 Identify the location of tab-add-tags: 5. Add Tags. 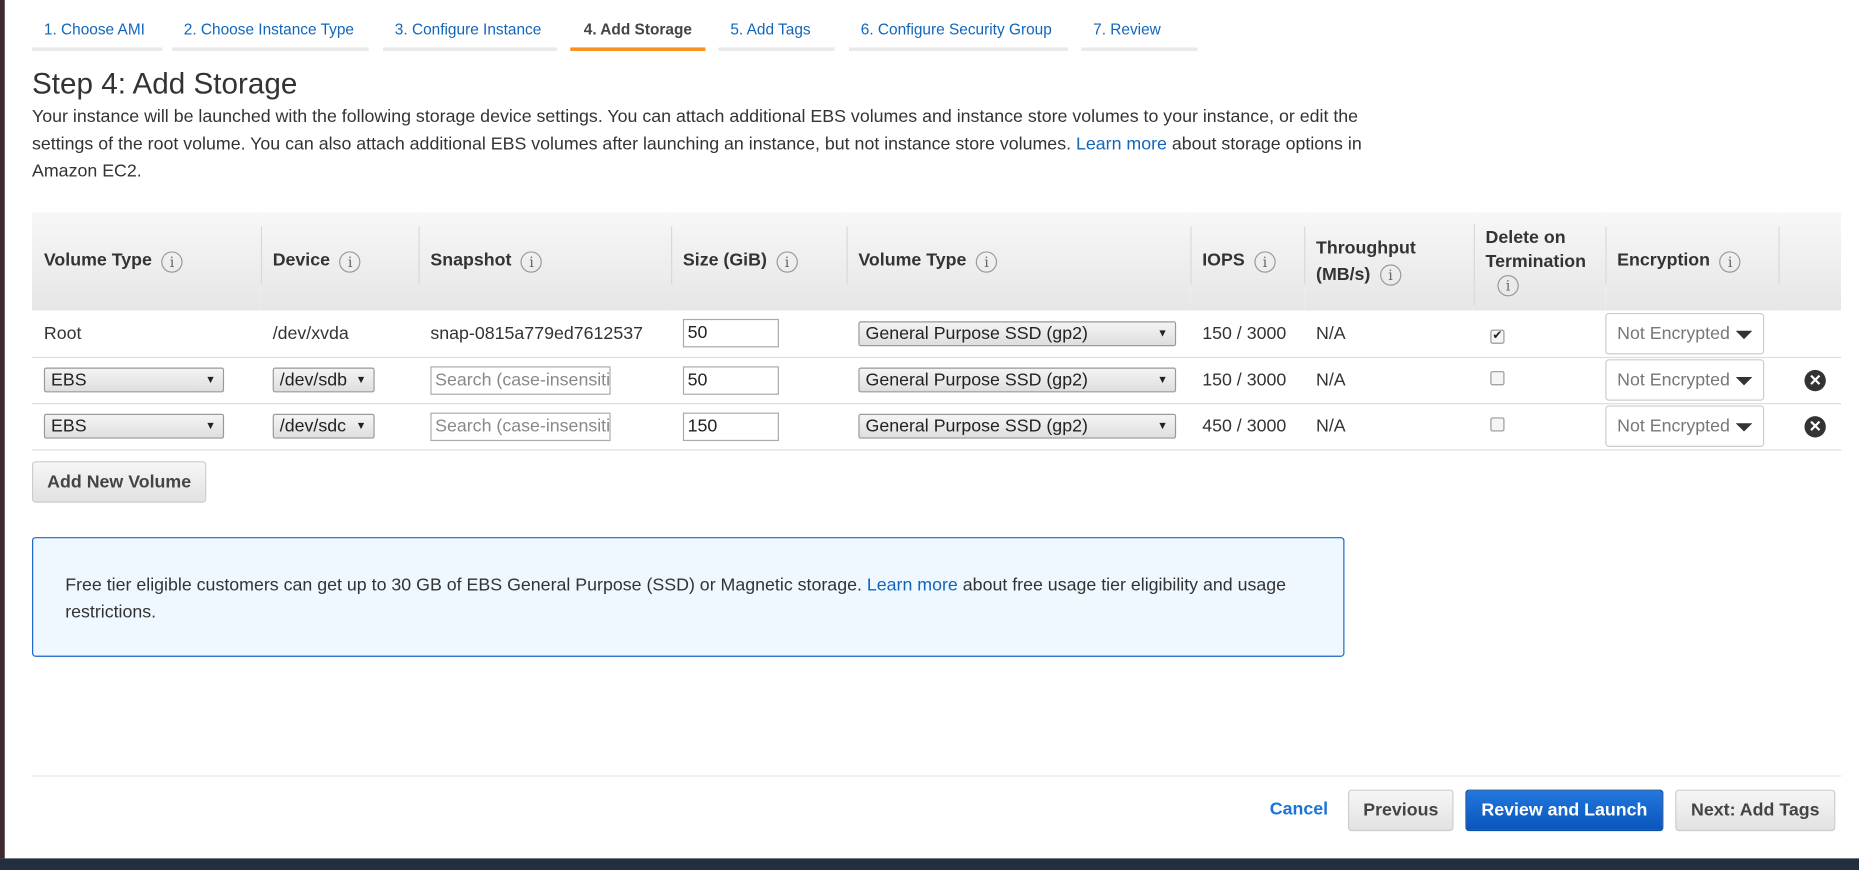
(776, 31).